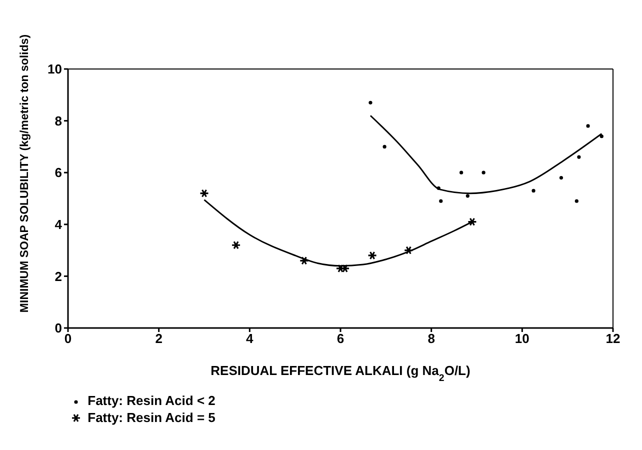 The width and height of the screenshot is (642, 450). Describe the element at coordinates (58, 224) in the screenshot. I see `y-tick-label: 4` at that location.